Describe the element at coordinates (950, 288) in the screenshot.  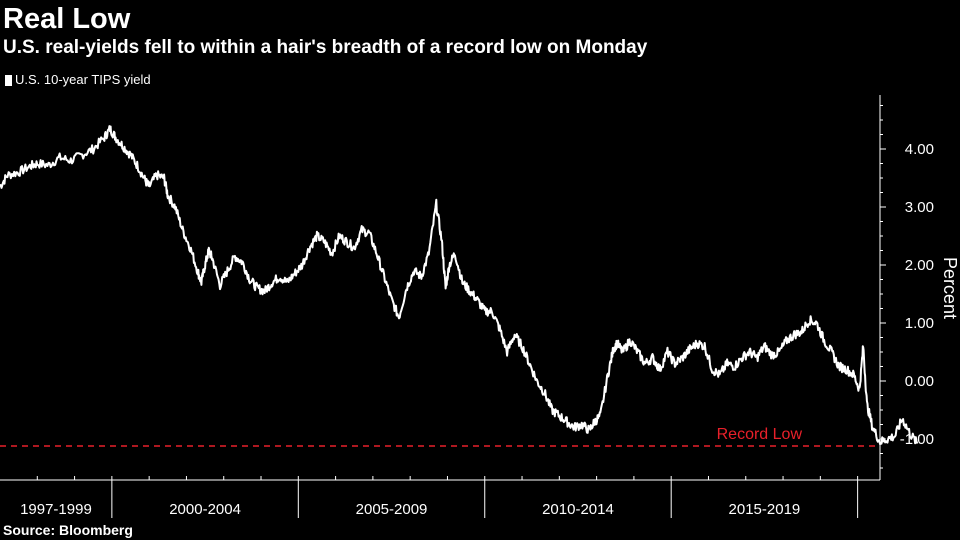
I see `y-axis-title: Percent` at that location.